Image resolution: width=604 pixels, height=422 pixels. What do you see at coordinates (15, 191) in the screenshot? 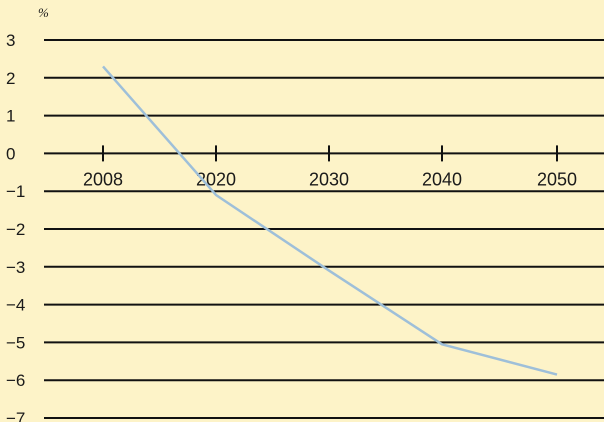
I see `y-tick-label: −1` at bounding box center [15, 191].